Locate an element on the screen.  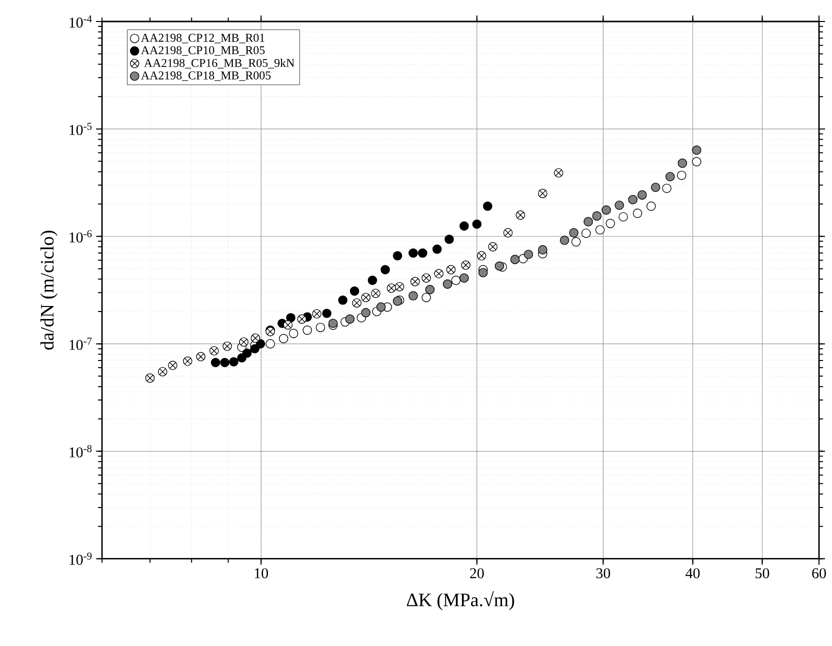
y-tick-label: 10$^{-9}$ is located at coordinates (81, 558).